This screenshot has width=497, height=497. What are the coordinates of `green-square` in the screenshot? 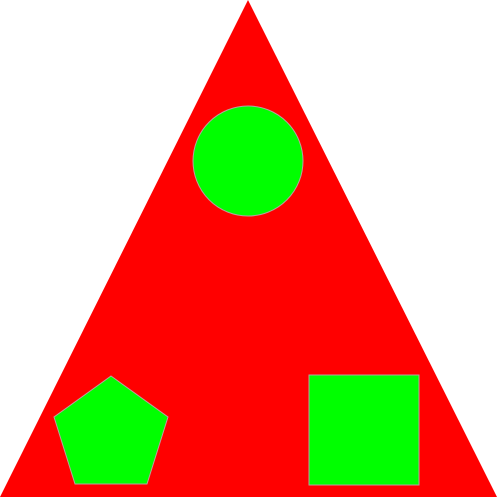 It's located at (364, 430).